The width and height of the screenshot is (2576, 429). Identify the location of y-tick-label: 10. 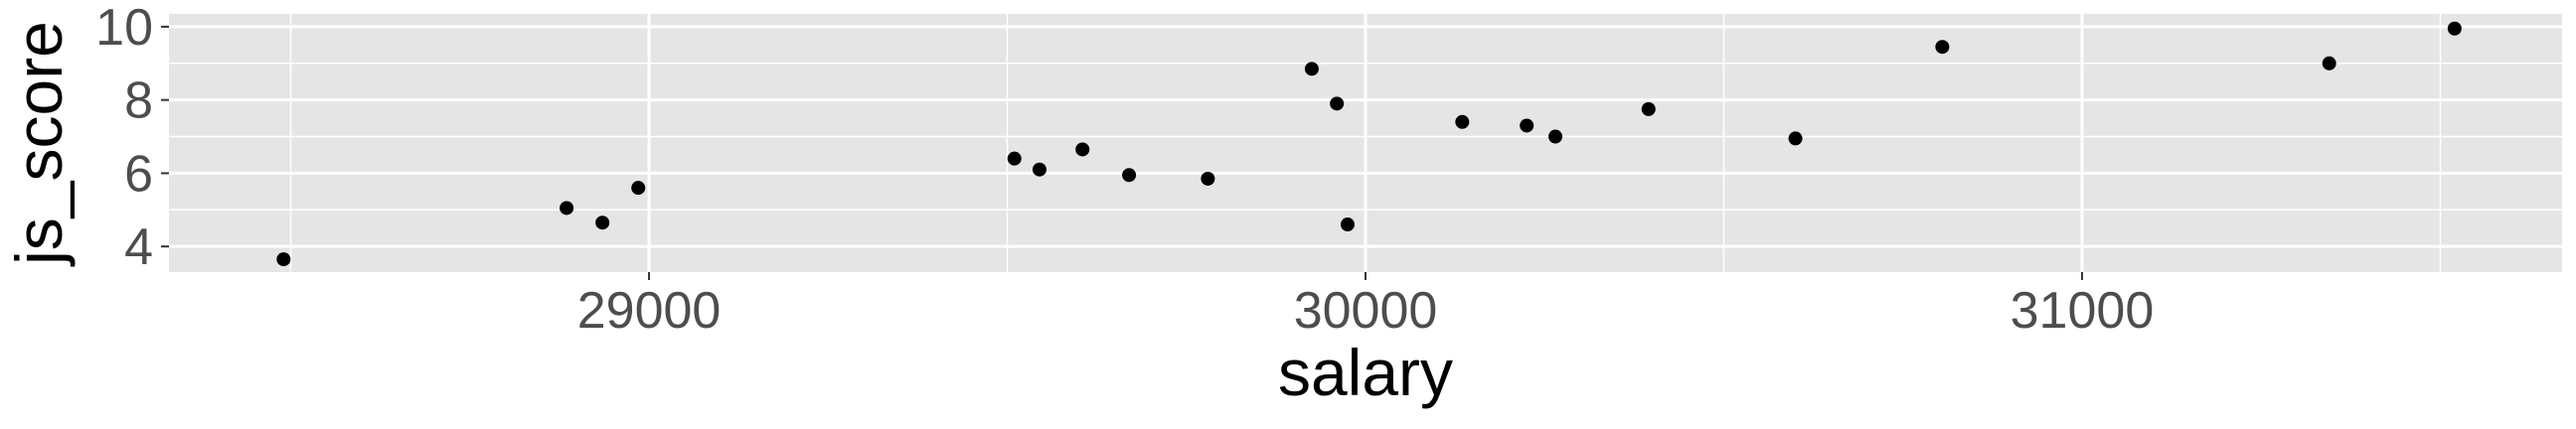
(124, 29).